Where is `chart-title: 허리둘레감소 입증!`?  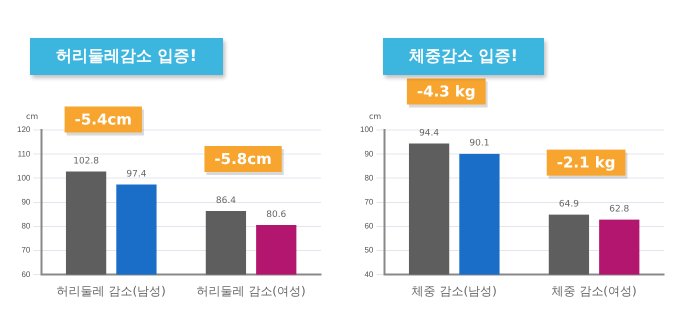 chart-title: 허리둘레감소 입증! is located at coordinates (126, 56).